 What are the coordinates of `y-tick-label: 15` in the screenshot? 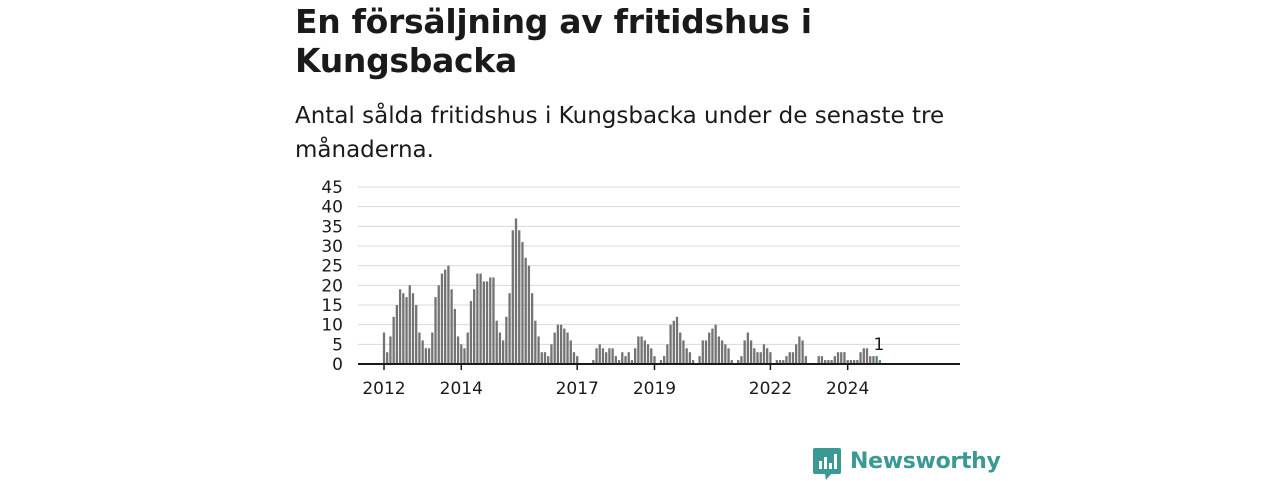 It's located at (332, 306).